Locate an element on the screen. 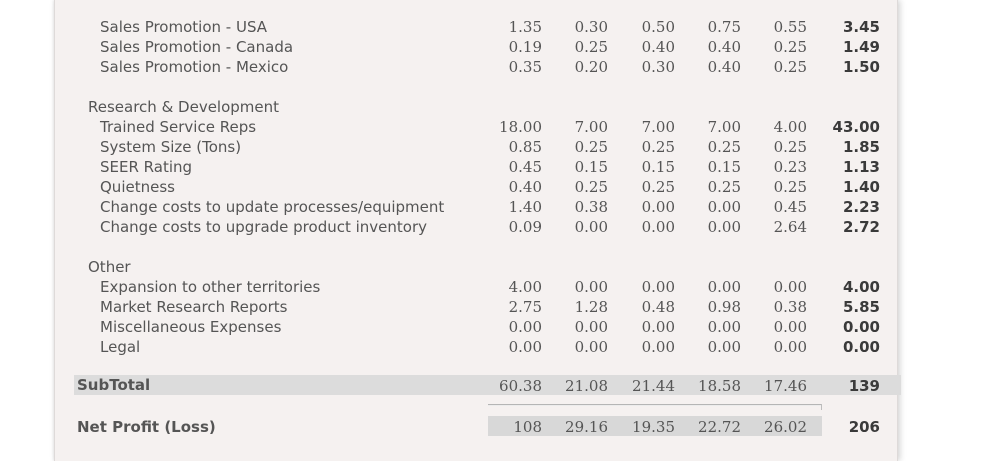  cell: 26.02 is located at coordinates (785, 427).